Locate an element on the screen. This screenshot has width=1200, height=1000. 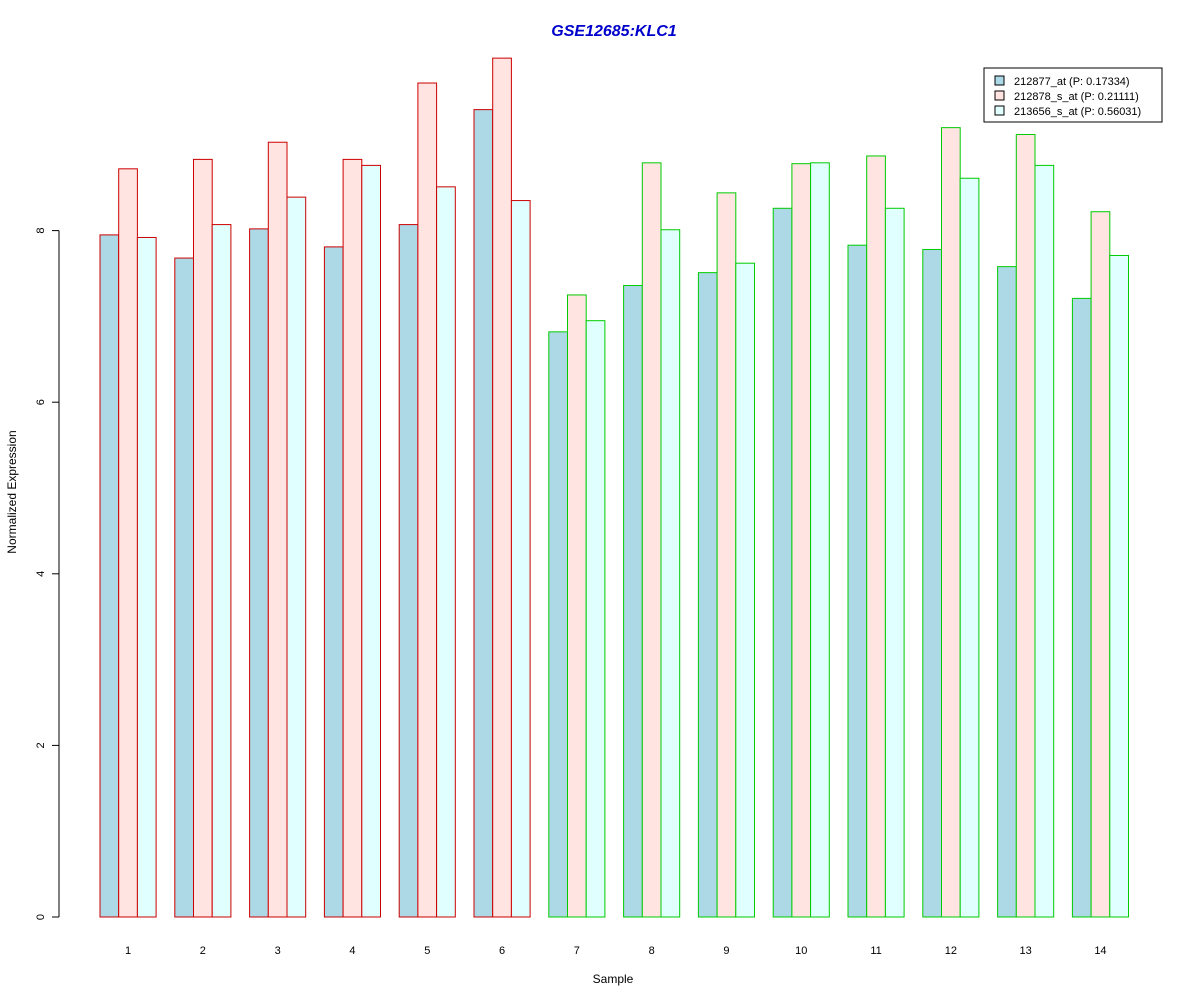
x-tick-label: 12 is located at coordinates (951, 951).